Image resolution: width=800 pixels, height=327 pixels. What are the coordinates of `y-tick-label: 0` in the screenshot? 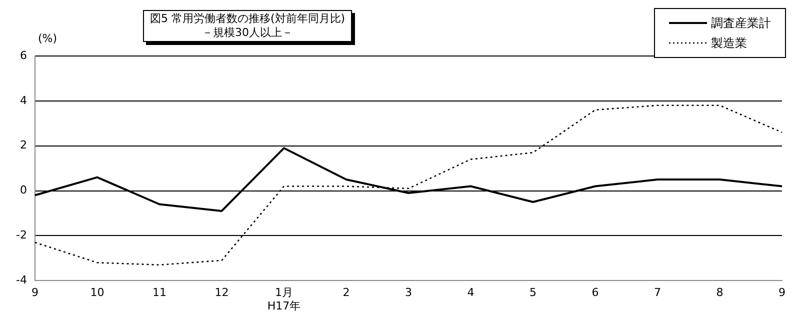 It's located at (23, 190).